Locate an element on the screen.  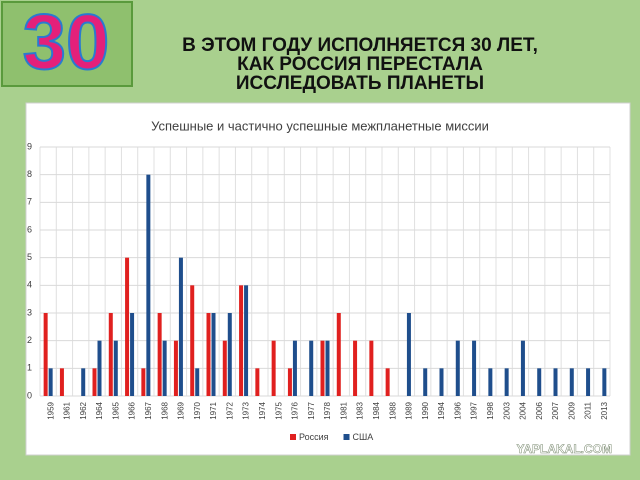
x-tick-label: 1967 is located at coordinates (148, 410).